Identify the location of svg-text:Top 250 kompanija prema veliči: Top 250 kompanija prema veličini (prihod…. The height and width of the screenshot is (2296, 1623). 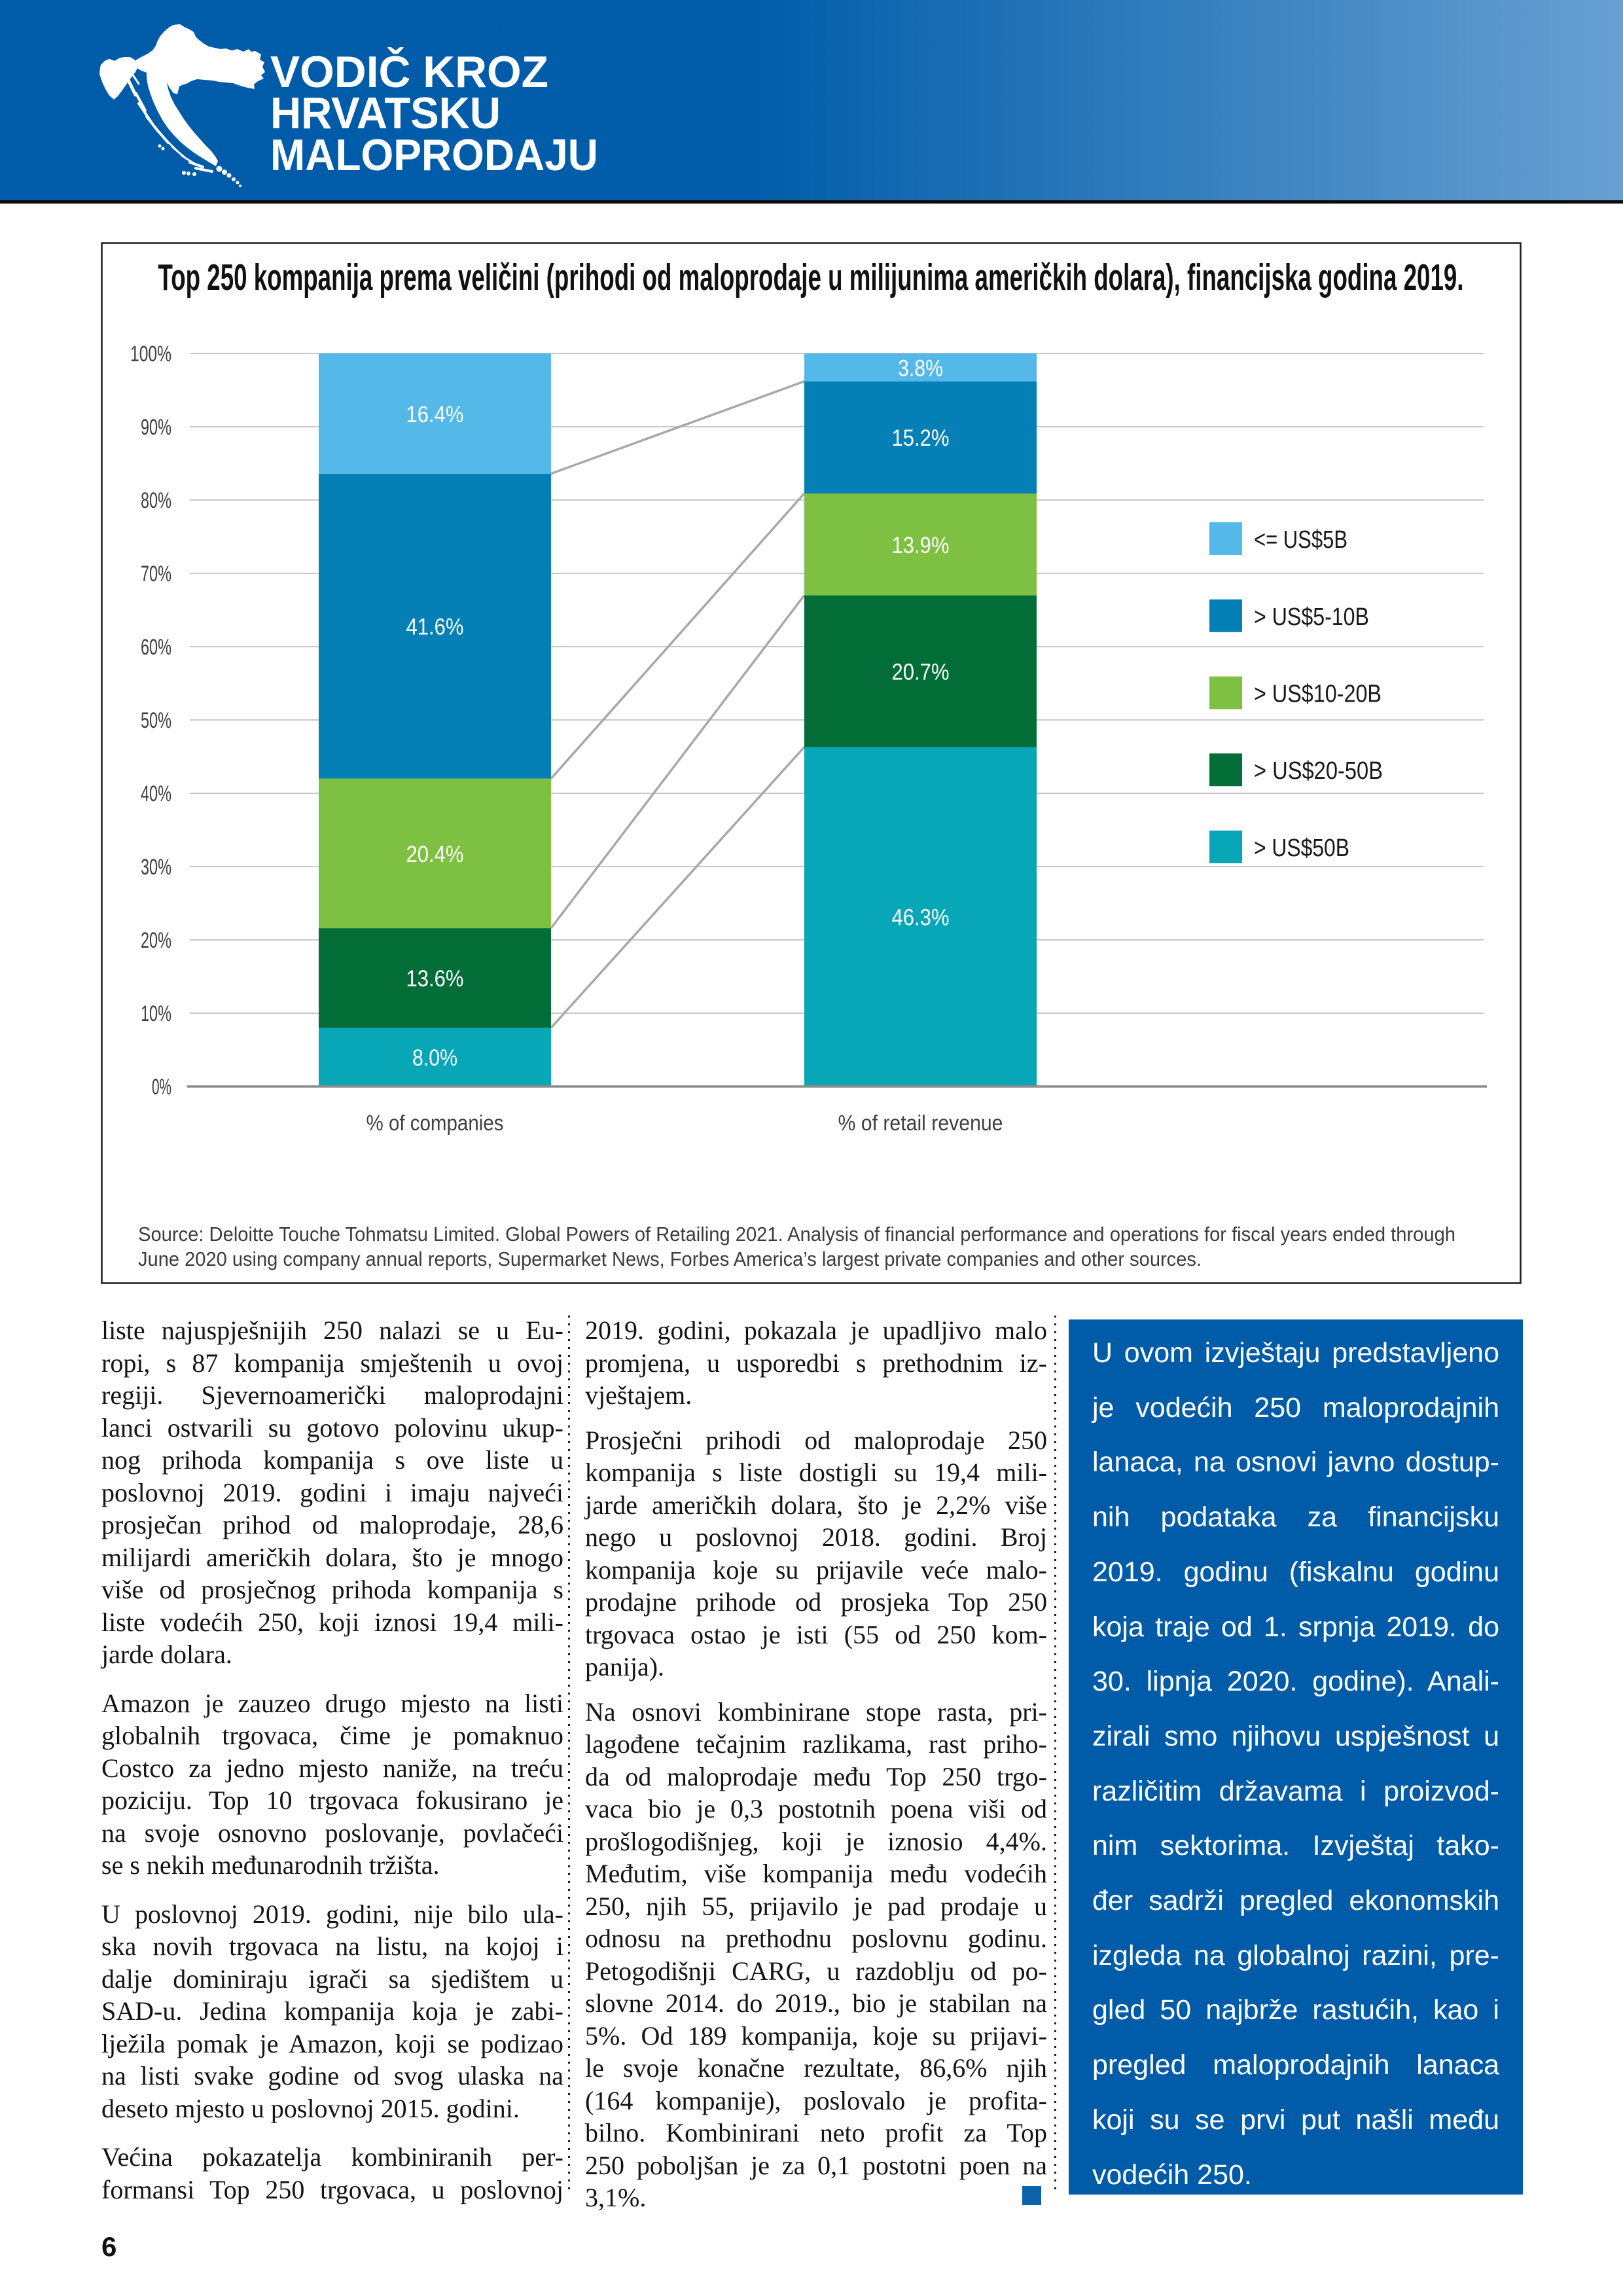
(811, 277).